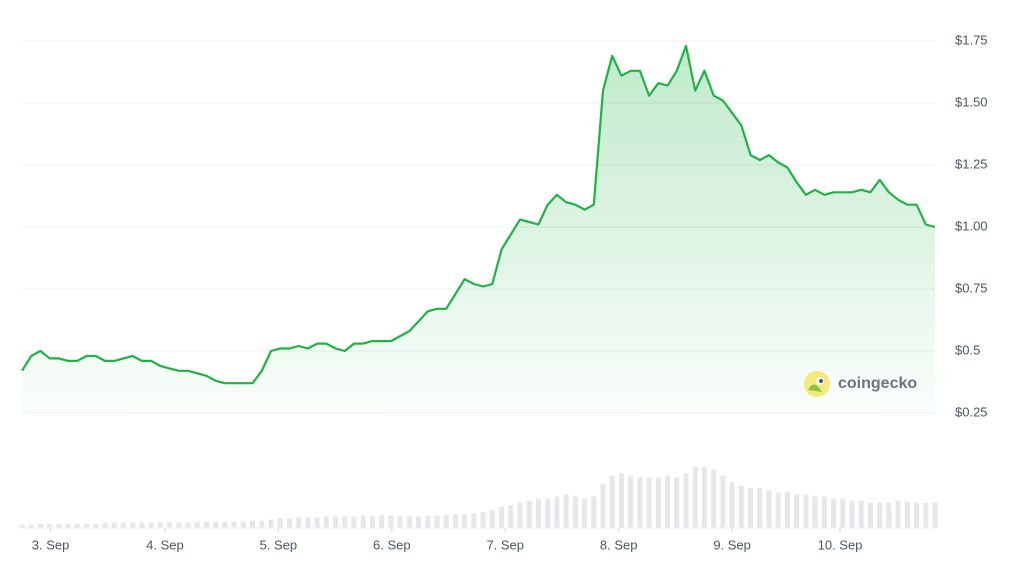  Describe the element at coordinates (732, 544) in the screenshot. I see `x-tick-label: 9. Sep` at that location.